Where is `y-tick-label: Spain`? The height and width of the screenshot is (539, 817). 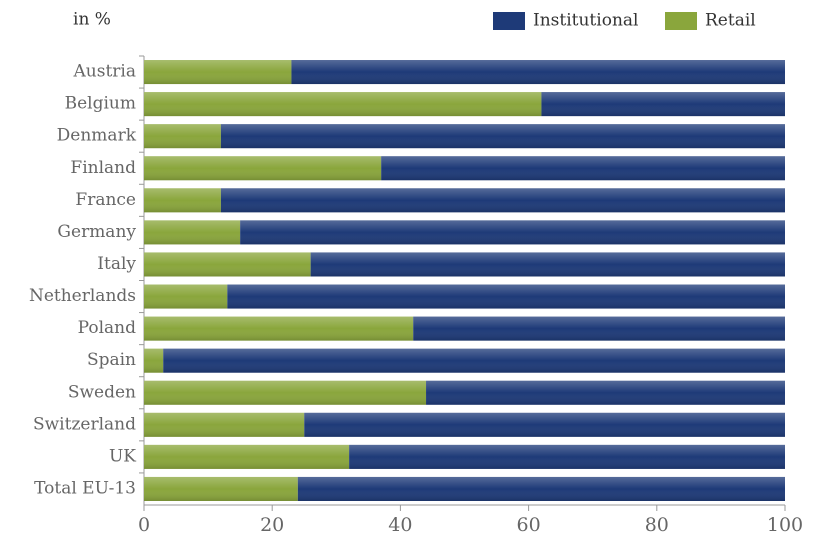 y-tick-label: Spain is located at coordinates (111, 360).